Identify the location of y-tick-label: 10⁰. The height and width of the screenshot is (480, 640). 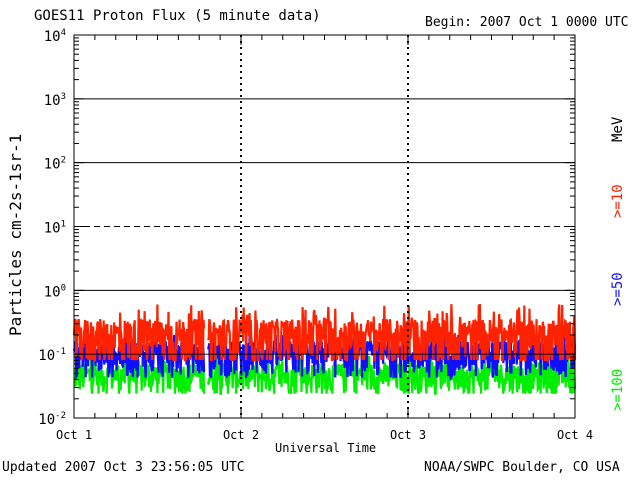
(55, 291).